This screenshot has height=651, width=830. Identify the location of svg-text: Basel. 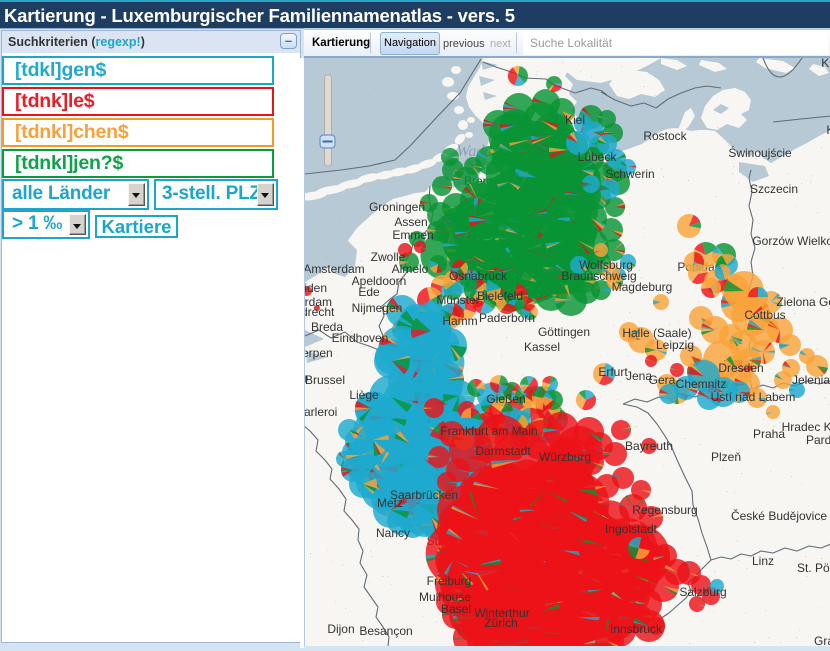
(456, 609).